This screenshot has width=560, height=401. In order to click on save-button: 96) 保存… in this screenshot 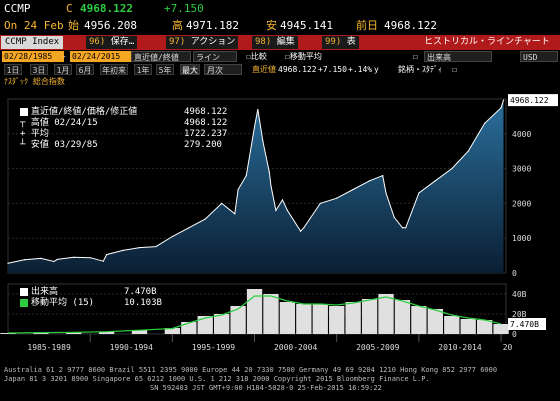, I will do `click(112, 42)`.